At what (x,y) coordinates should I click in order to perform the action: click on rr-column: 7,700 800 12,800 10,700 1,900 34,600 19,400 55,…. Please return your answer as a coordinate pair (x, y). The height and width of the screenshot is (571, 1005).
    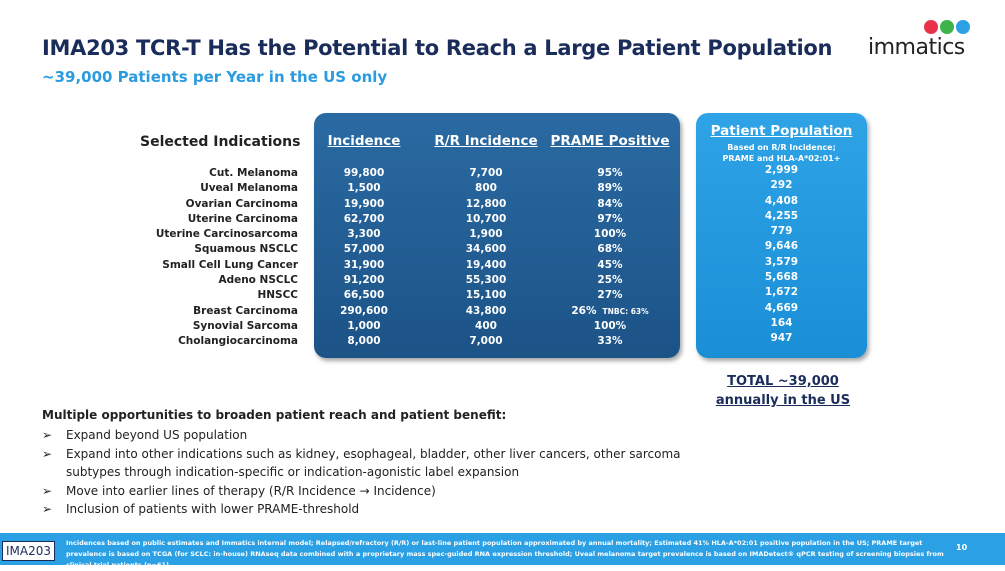
    Looking at the image, I should click on (486, 258).